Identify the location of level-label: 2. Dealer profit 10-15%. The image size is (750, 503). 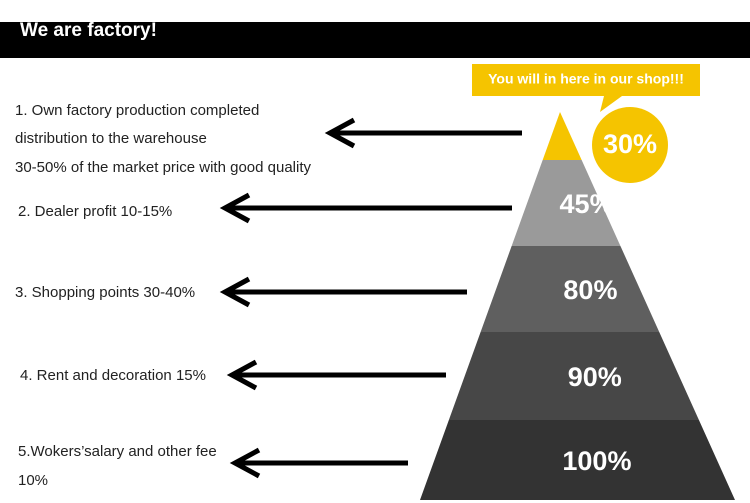
(95, 211).